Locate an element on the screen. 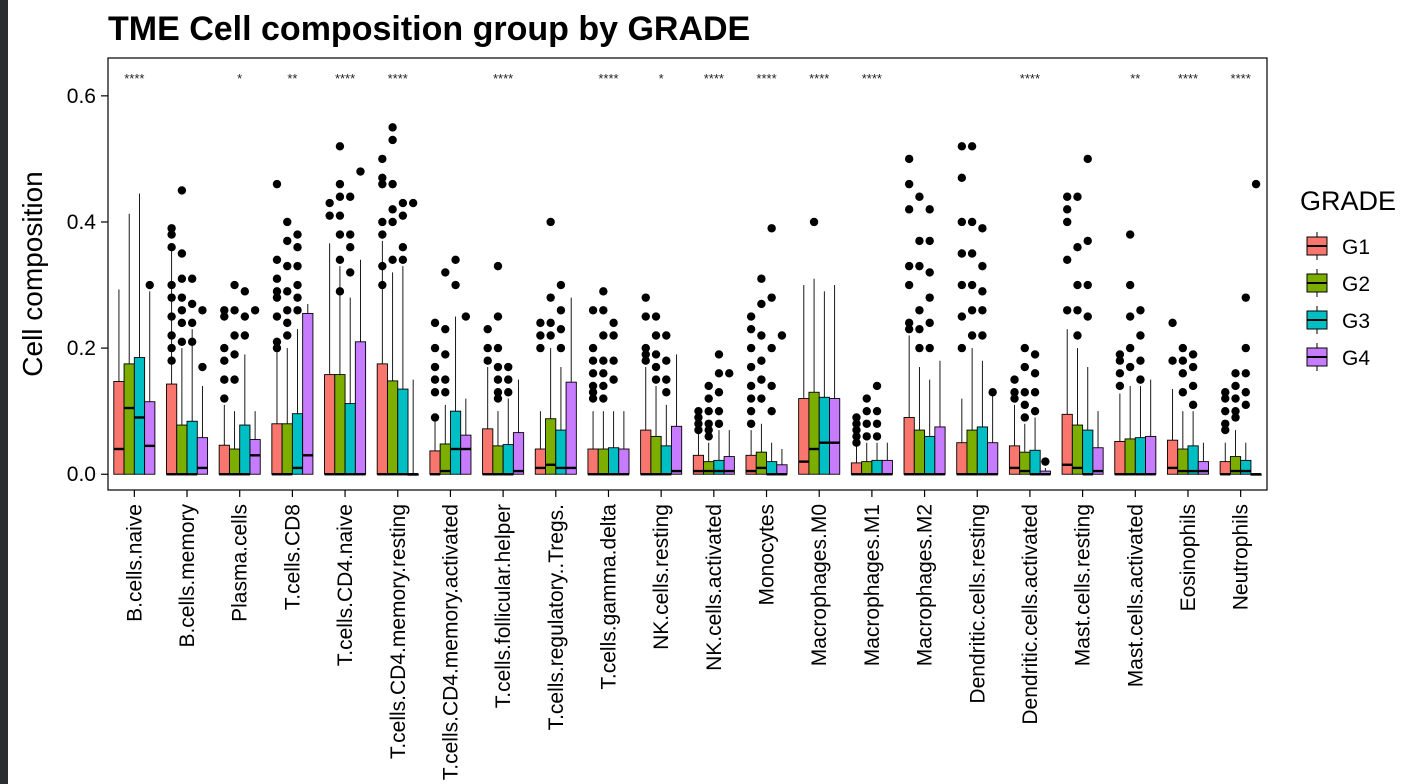  category-nk-cells-activated is located at coordinates (713, 412).